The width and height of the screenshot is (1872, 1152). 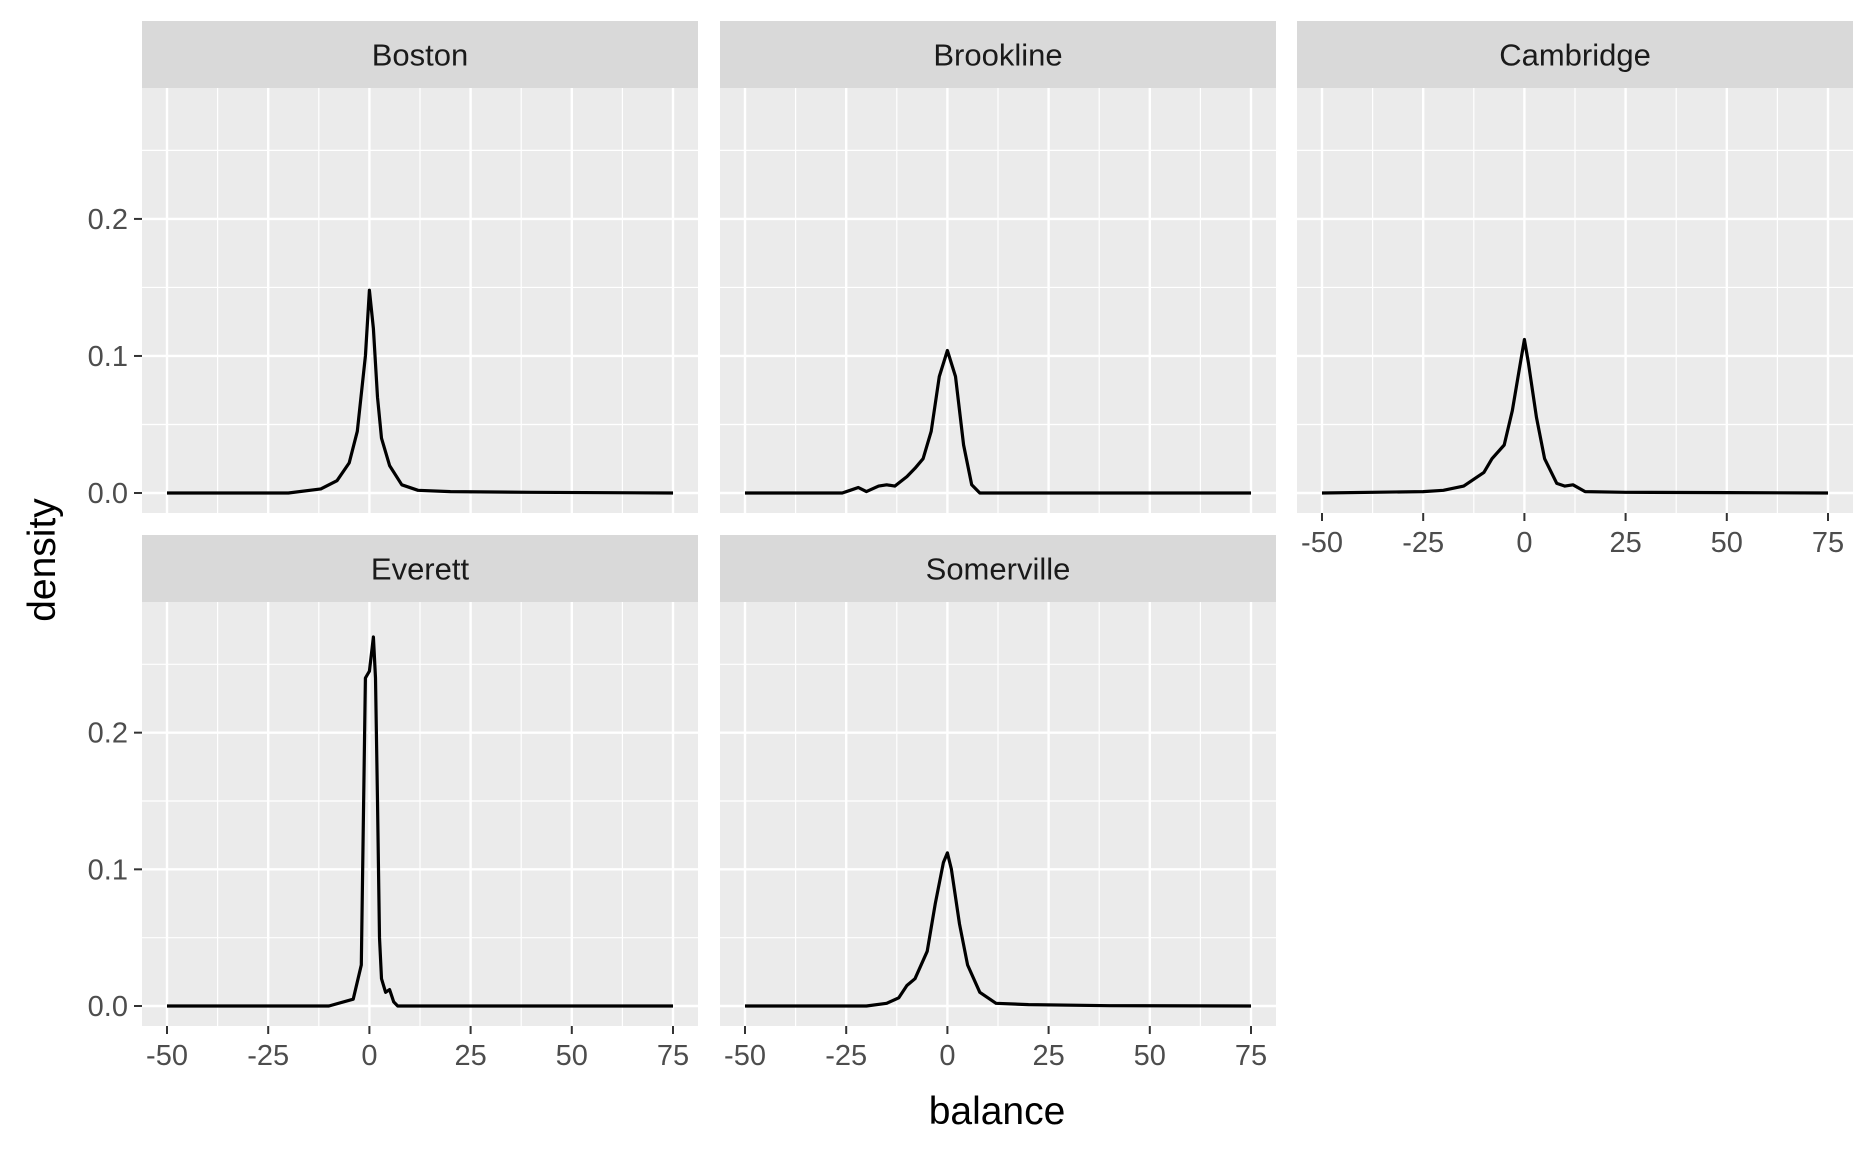 I want to click on facet-strip-label: Cambridge, so click(x=1575, y=55).